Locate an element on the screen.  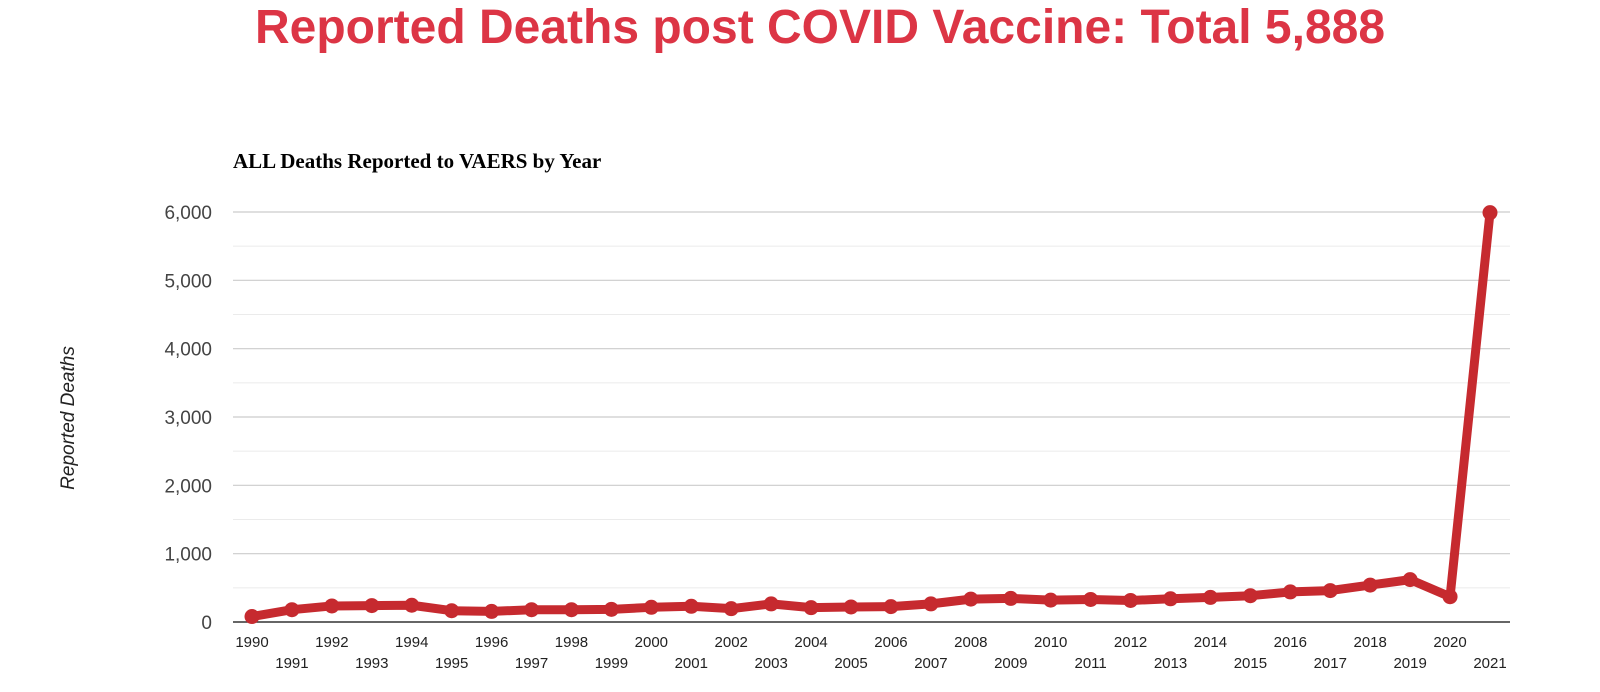
x-tick-label: 2014 is located at coordinates (1210, 642).